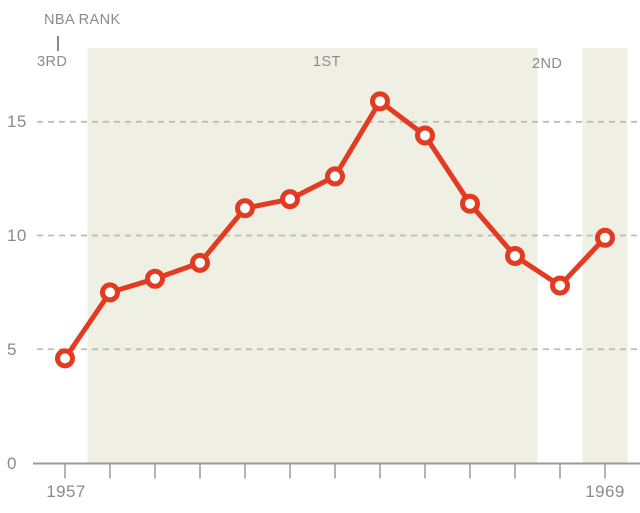  What do you see at coordinates (605, 491) in the screenshot?
I see `x-axis-tick-label-last-year: 1969` at bounding box center [605, 491].